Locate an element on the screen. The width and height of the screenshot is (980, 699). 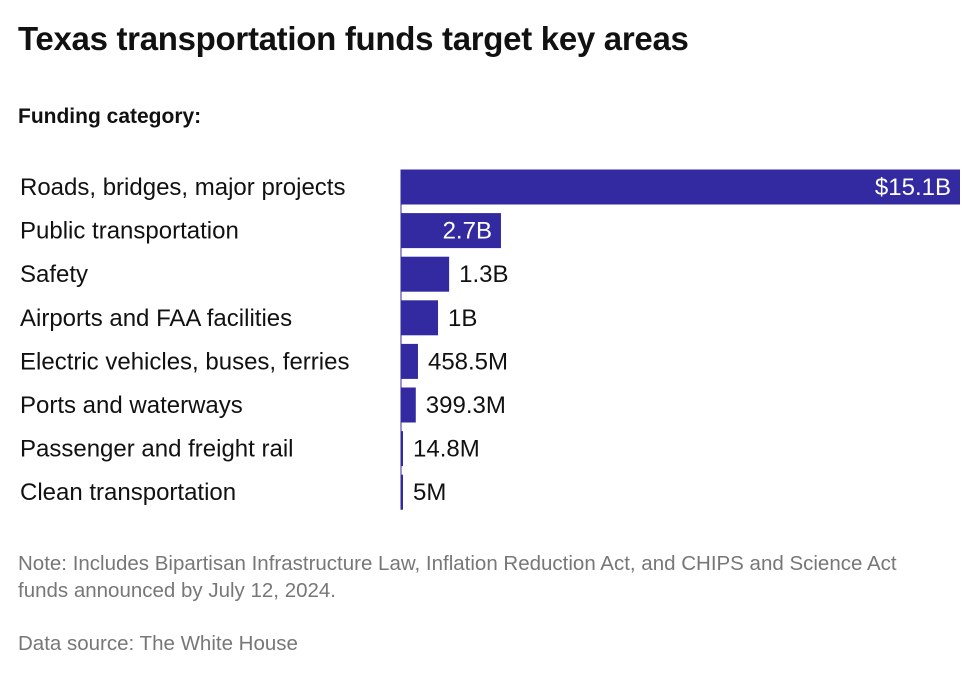
category-label: Passenger and freight rail is located at coordinates (157, 449).